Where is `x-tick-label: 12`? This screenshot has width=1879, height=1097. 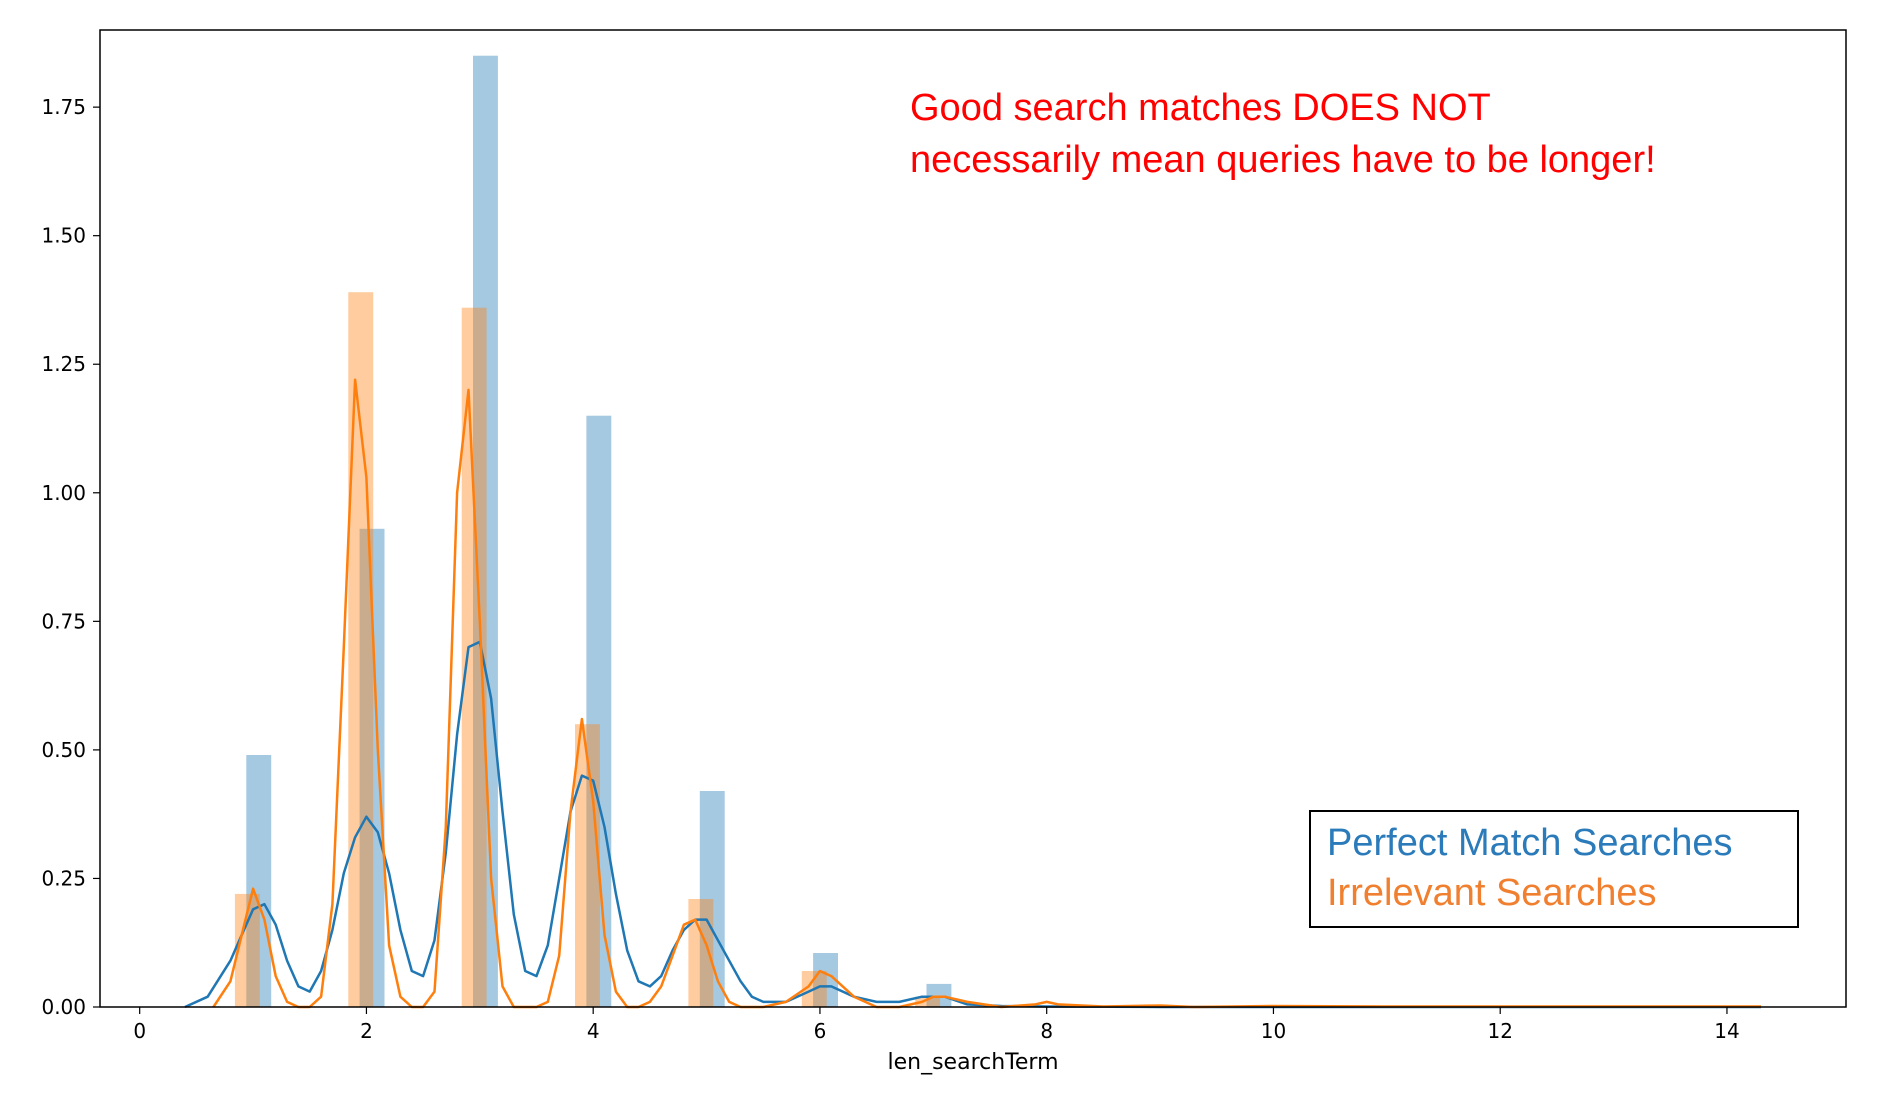 x-tick-label: 12 is located at coordinates (1499, 1031).